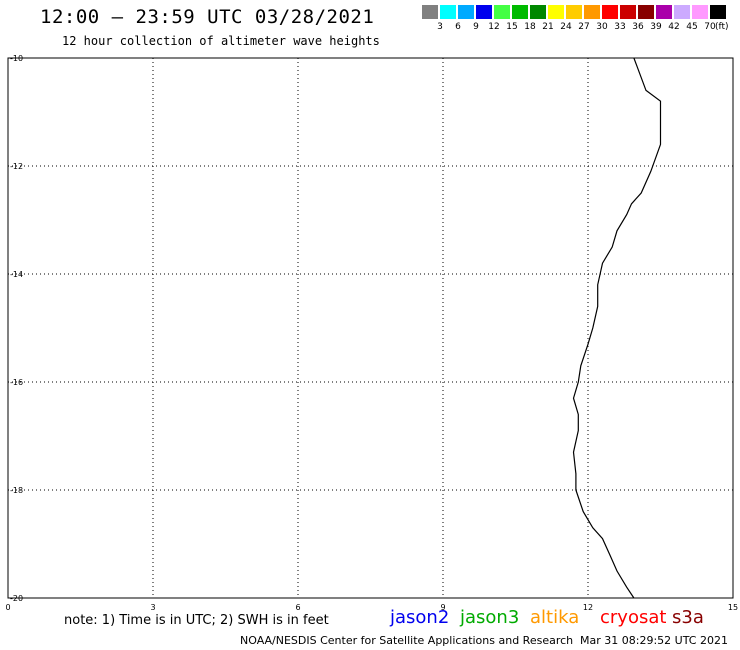 Image resolution: width=740 pixels, height=650 pixels. I want to click on latitude-tick-label: -18, so click(16, 490).